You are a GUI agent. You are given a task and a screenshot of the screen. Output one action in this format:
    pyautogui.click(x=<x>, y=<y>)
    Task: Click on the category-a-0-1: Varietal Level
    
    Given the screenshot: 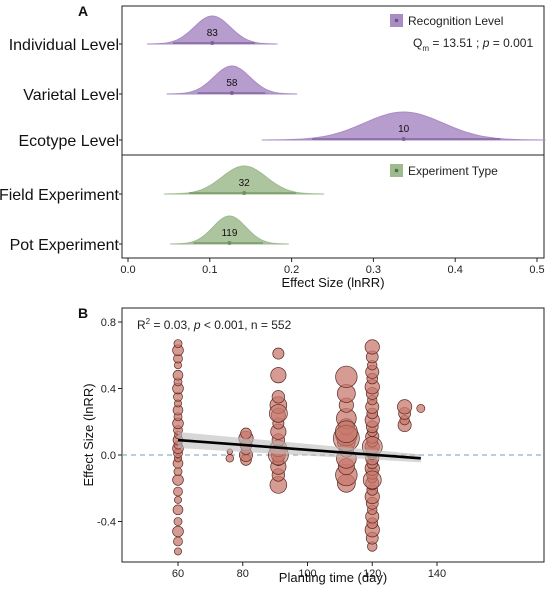 What is the action you would take?
    pyautogui.click(x=71, y=95)
    